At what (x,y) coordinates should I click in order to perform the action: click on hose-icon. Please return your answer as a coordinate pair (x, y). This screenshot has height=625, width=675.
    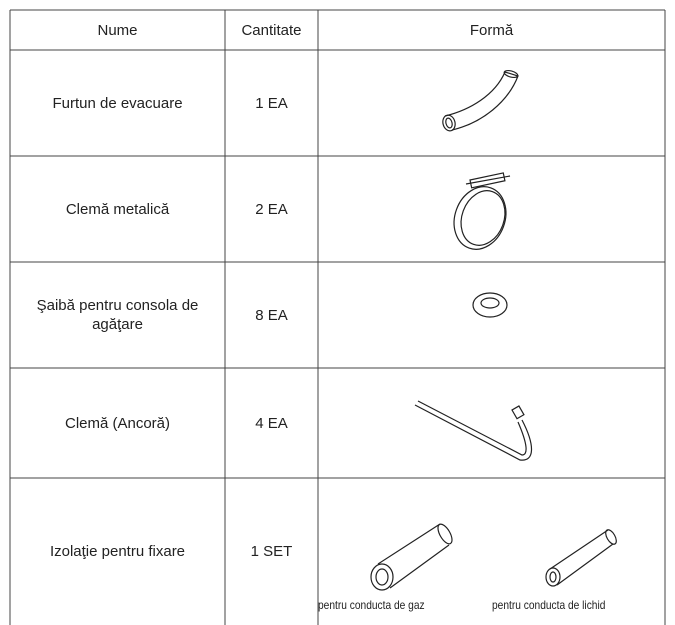
    Looking at the image, I should click on (480, 100).